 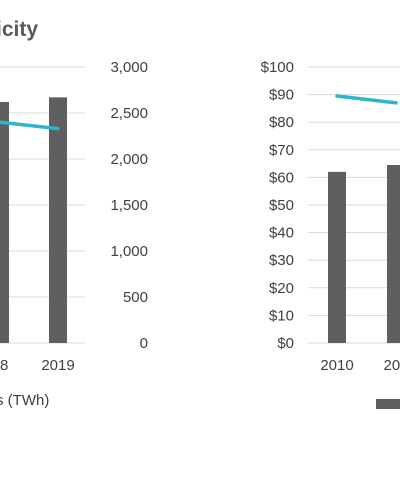 What do you see at coordinates (25, 400) in the screenshot?
I see `legend-label-left: s (TWh)` at bounding box center [25, 400].